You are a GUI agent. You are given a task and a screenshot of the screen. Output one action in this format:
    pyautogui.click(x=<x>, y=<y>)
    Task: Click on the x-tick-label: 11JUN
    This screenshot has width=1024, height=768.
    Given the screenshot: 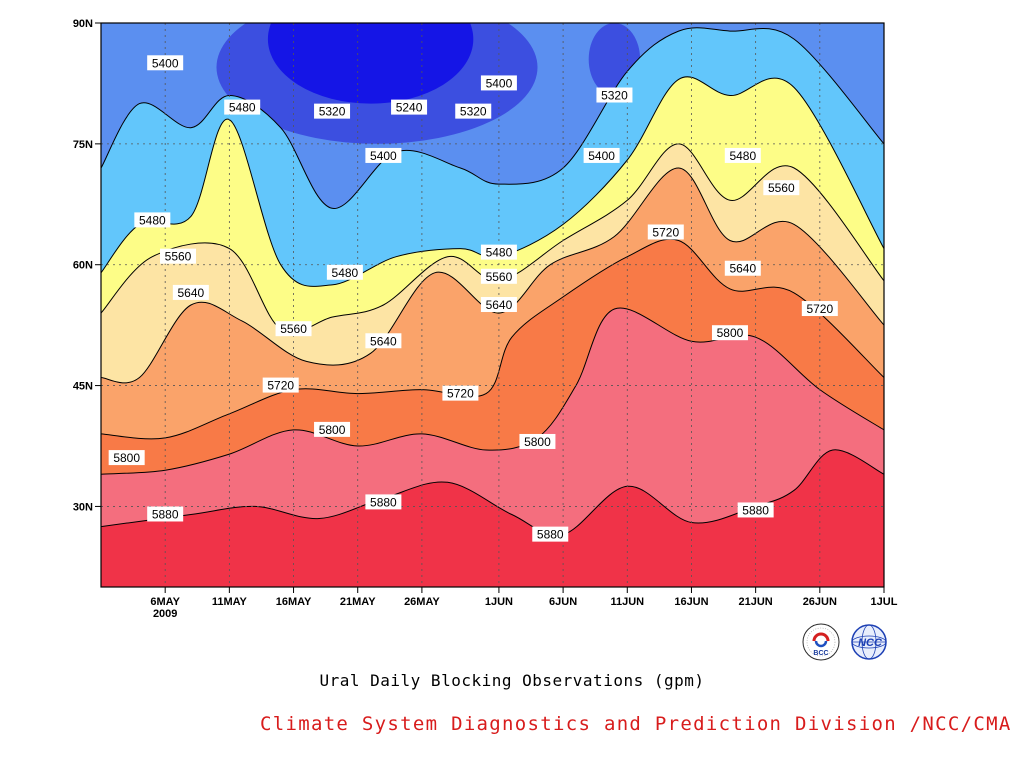 What is the action you would take?
    pyautogui.click(x=627, y=602)
    